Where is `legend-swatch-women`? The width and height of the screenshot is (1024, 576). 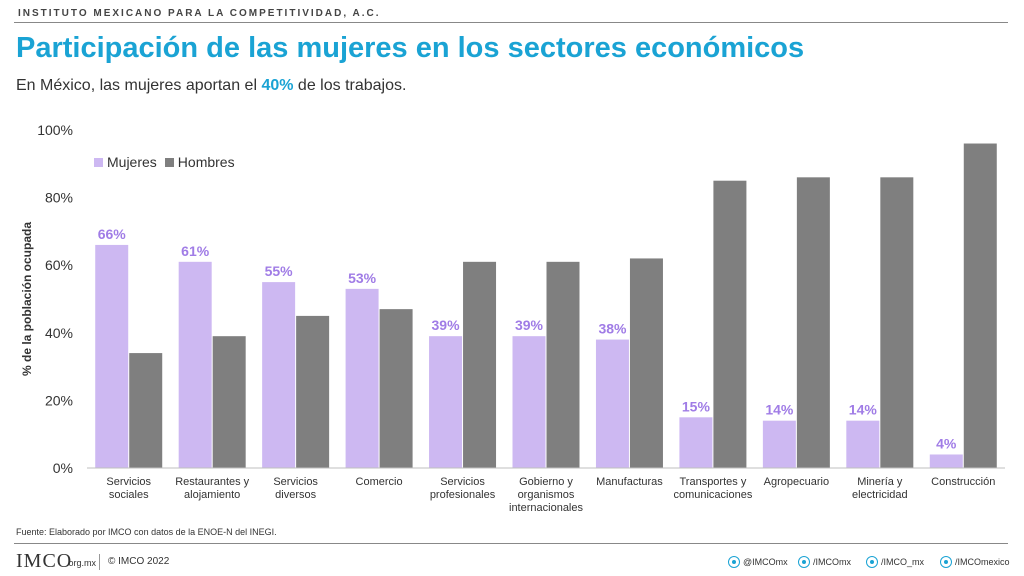
legend-swatch-women is located at coordinates (98, 162).